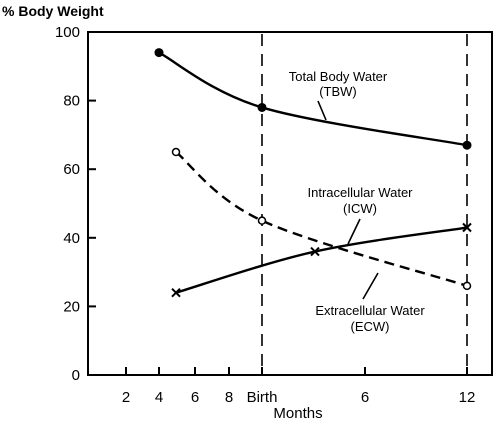  What do you see at coordinates (159, 397) in the screenshot?
I see `x-tick-label-1: 4` at bounding box center [159, 397].